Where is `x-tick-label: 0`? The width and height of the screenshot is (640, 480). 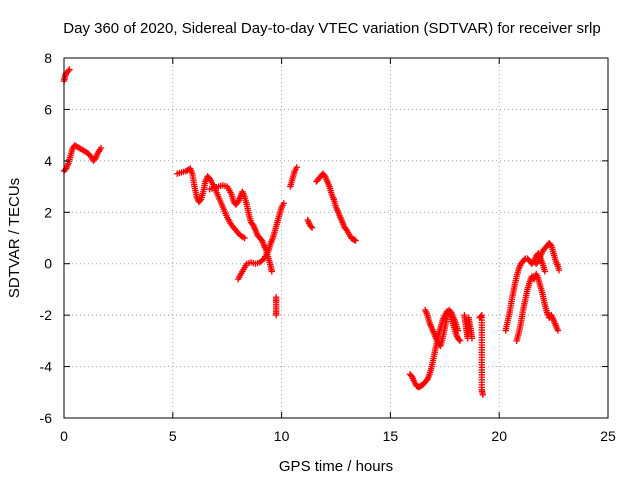 x-tick-label: 0 is located at coordinates (64, 436).